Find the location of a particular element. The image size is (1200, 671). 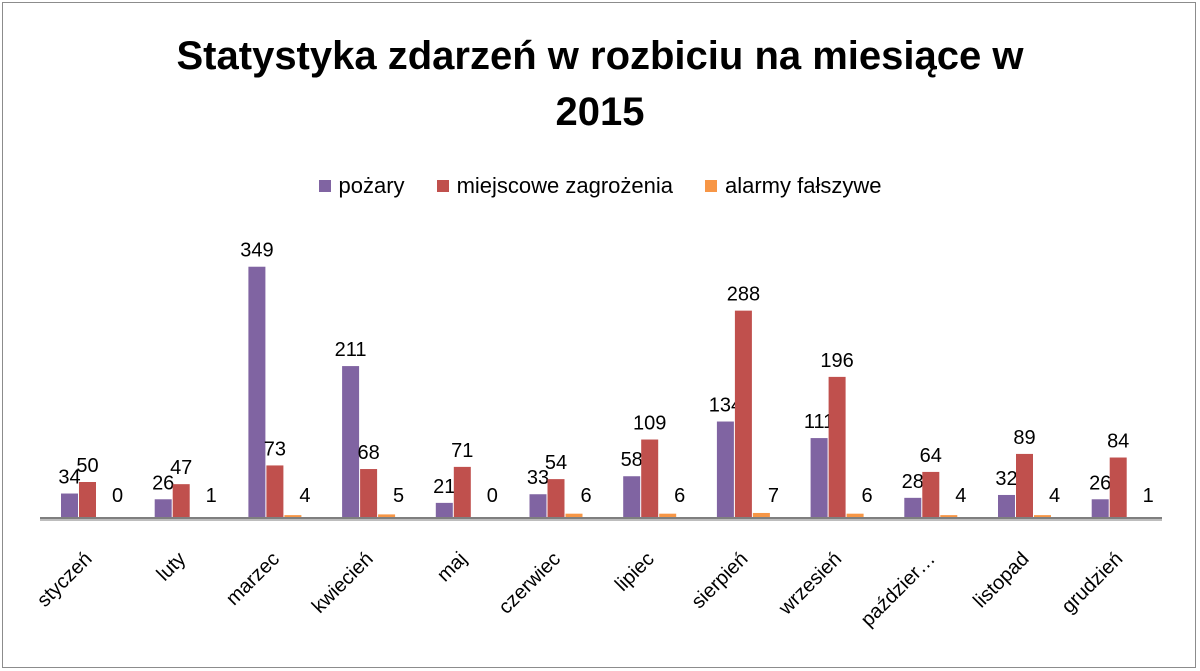

bar-alarmy-falszywe-lipiec is located at coordinates (668, 515).